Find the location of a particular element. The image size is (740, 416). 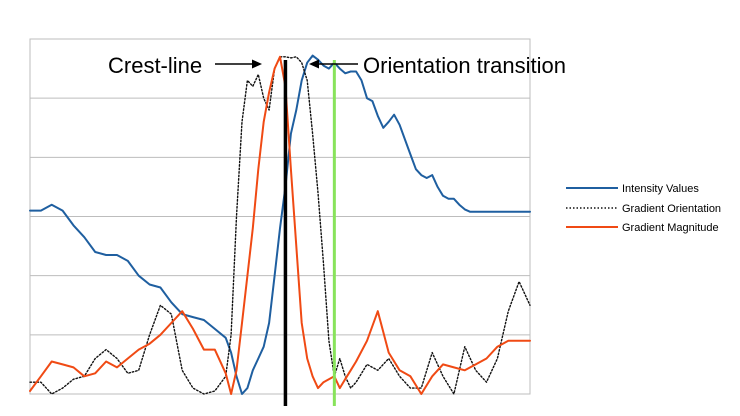

orientation-transition-arrowhead is located at coordinates (314, 64).